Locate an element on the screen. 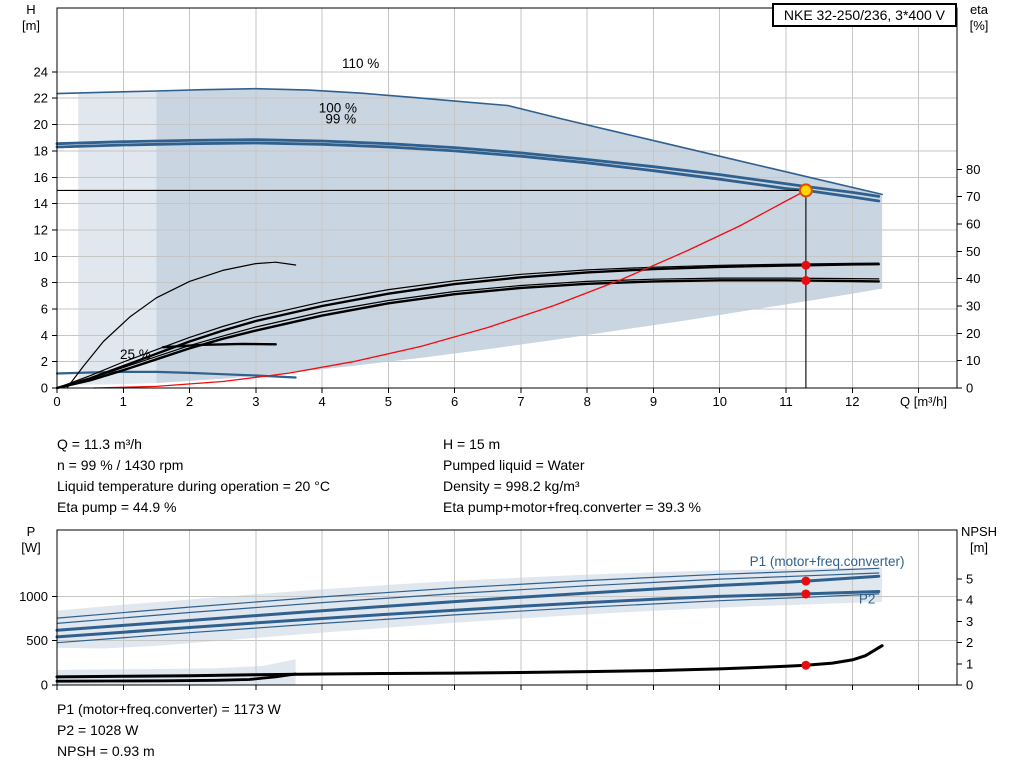 The image size is (1024, 781). p1-curve is located at coordinates (468, 603).